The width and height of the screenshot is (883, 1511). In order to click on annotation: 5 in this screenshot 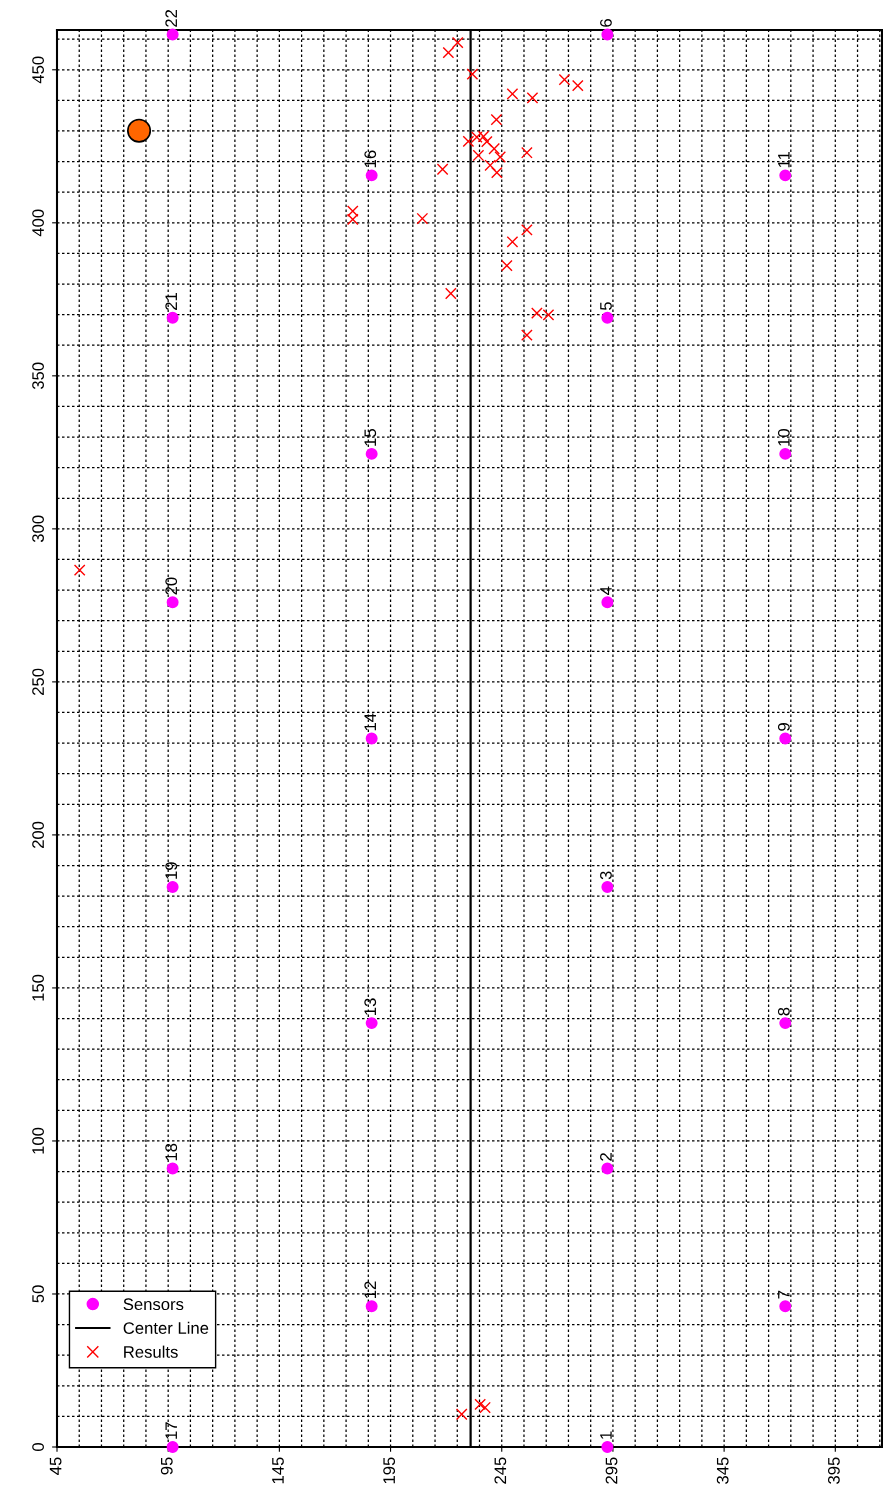, I will do `click(606, 306)`.